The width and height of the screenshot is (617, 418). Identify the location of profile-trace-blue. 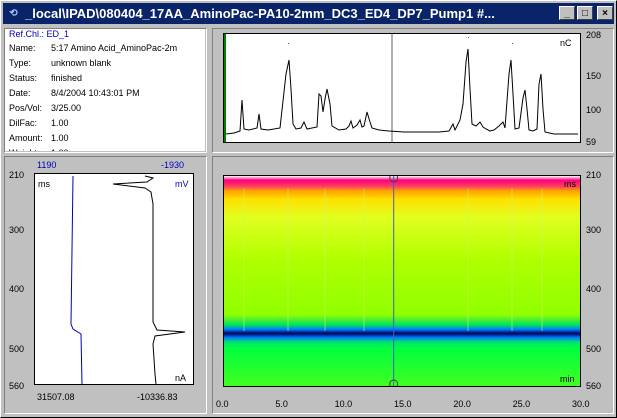
(76, 280).